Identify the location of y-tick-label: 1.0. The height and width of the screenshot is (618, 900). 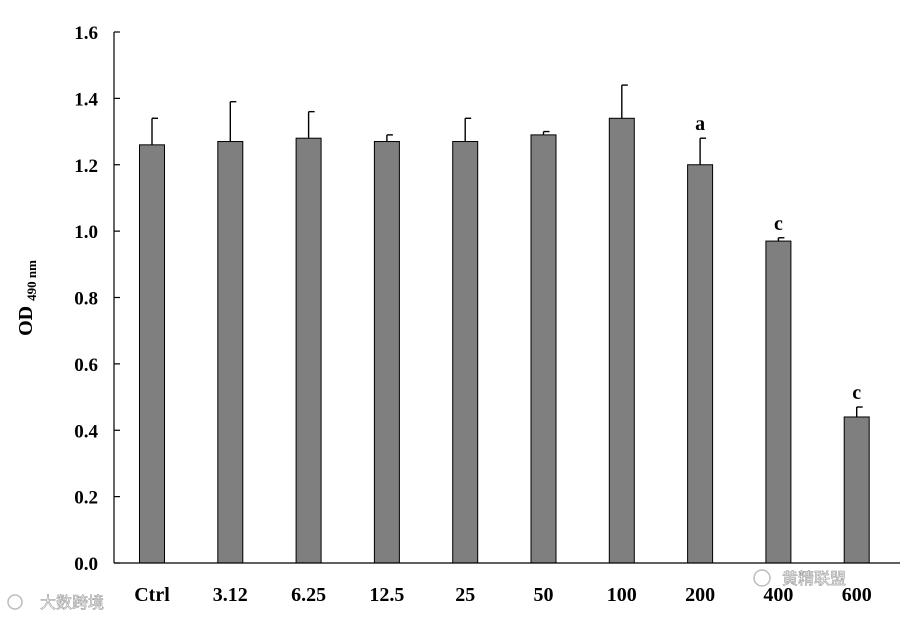
(86, 232).